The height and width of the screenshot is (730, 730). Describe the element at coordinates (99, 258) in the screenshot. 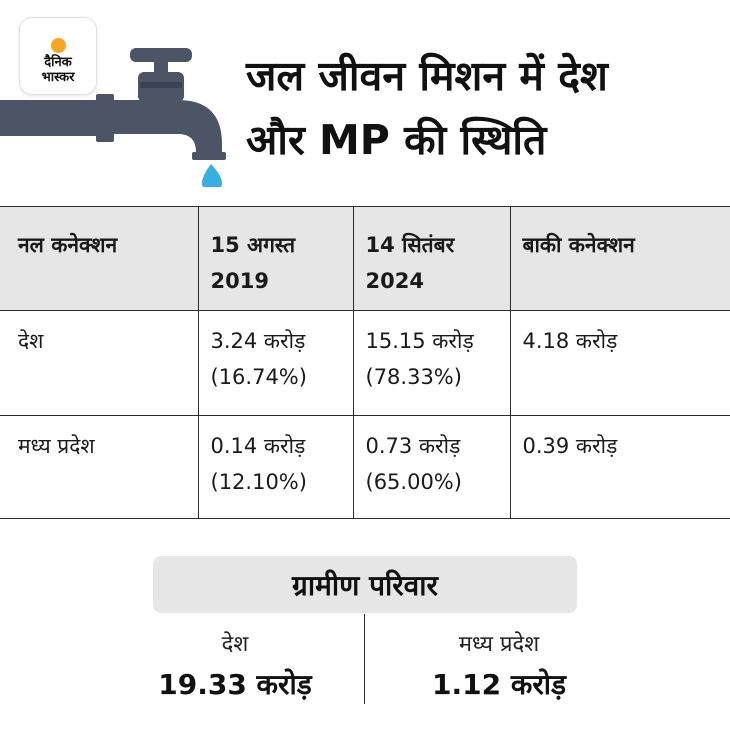

I see `header-tap-connection: नल कनेक्शन` at that location.